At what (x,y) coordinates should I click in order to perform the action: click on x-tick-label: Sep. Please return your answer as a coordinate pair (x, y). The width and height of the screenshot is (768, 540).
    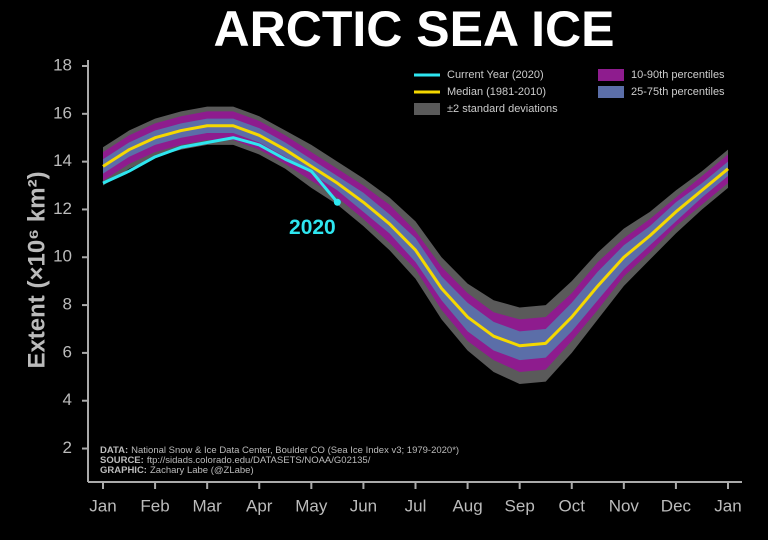
    Looking at the image, I should click on (520, 505).